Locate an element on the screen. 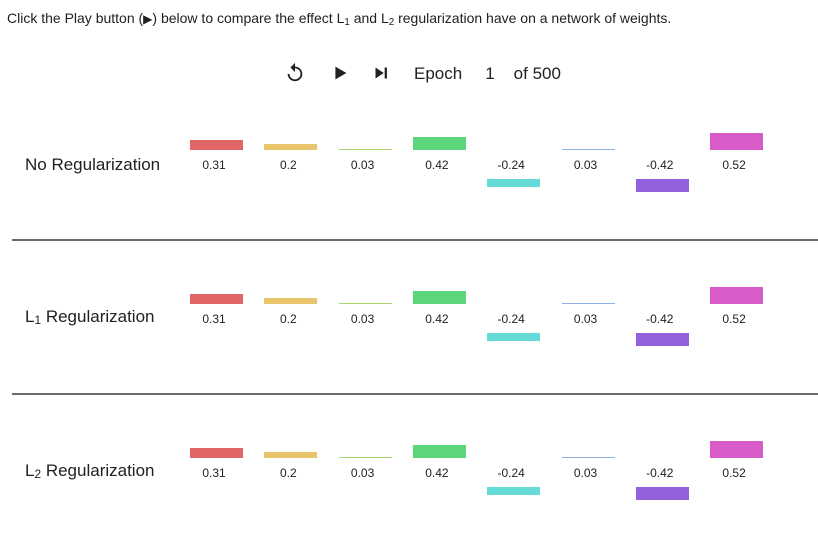  step-forward-button is located at coordinates (382, 74).